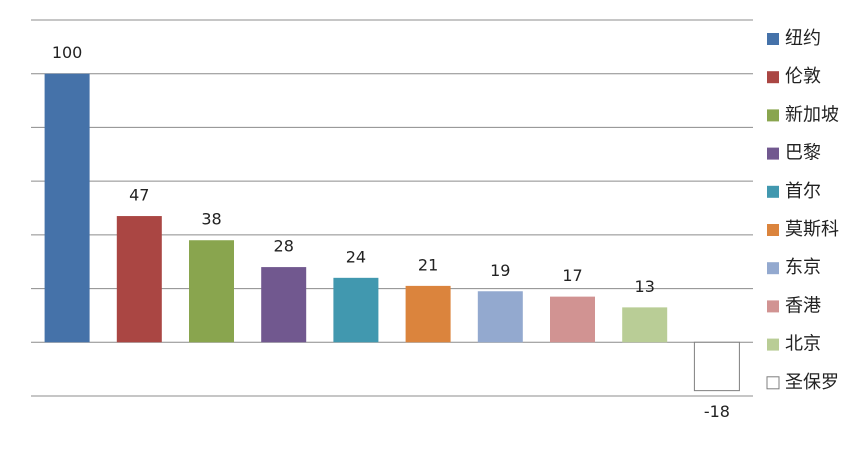 The width and height of the screenshot is (867, 450). I want to click on legend-label: 北京, so click(803, 344).